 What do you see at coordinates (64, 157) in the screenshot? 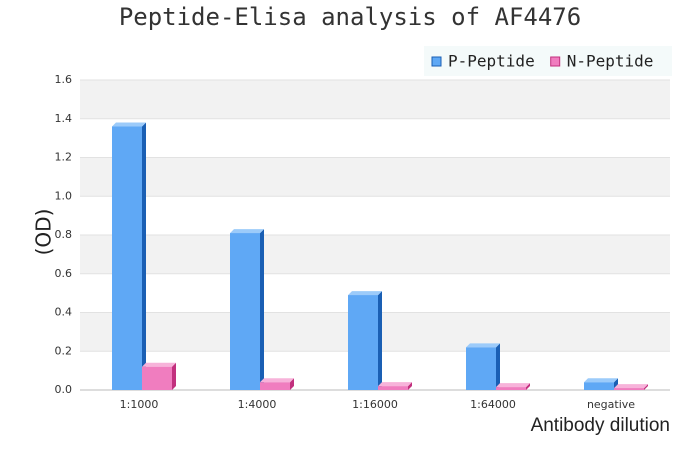
I see `y-tick-label: 1.2` at bounding box center [64, 157].